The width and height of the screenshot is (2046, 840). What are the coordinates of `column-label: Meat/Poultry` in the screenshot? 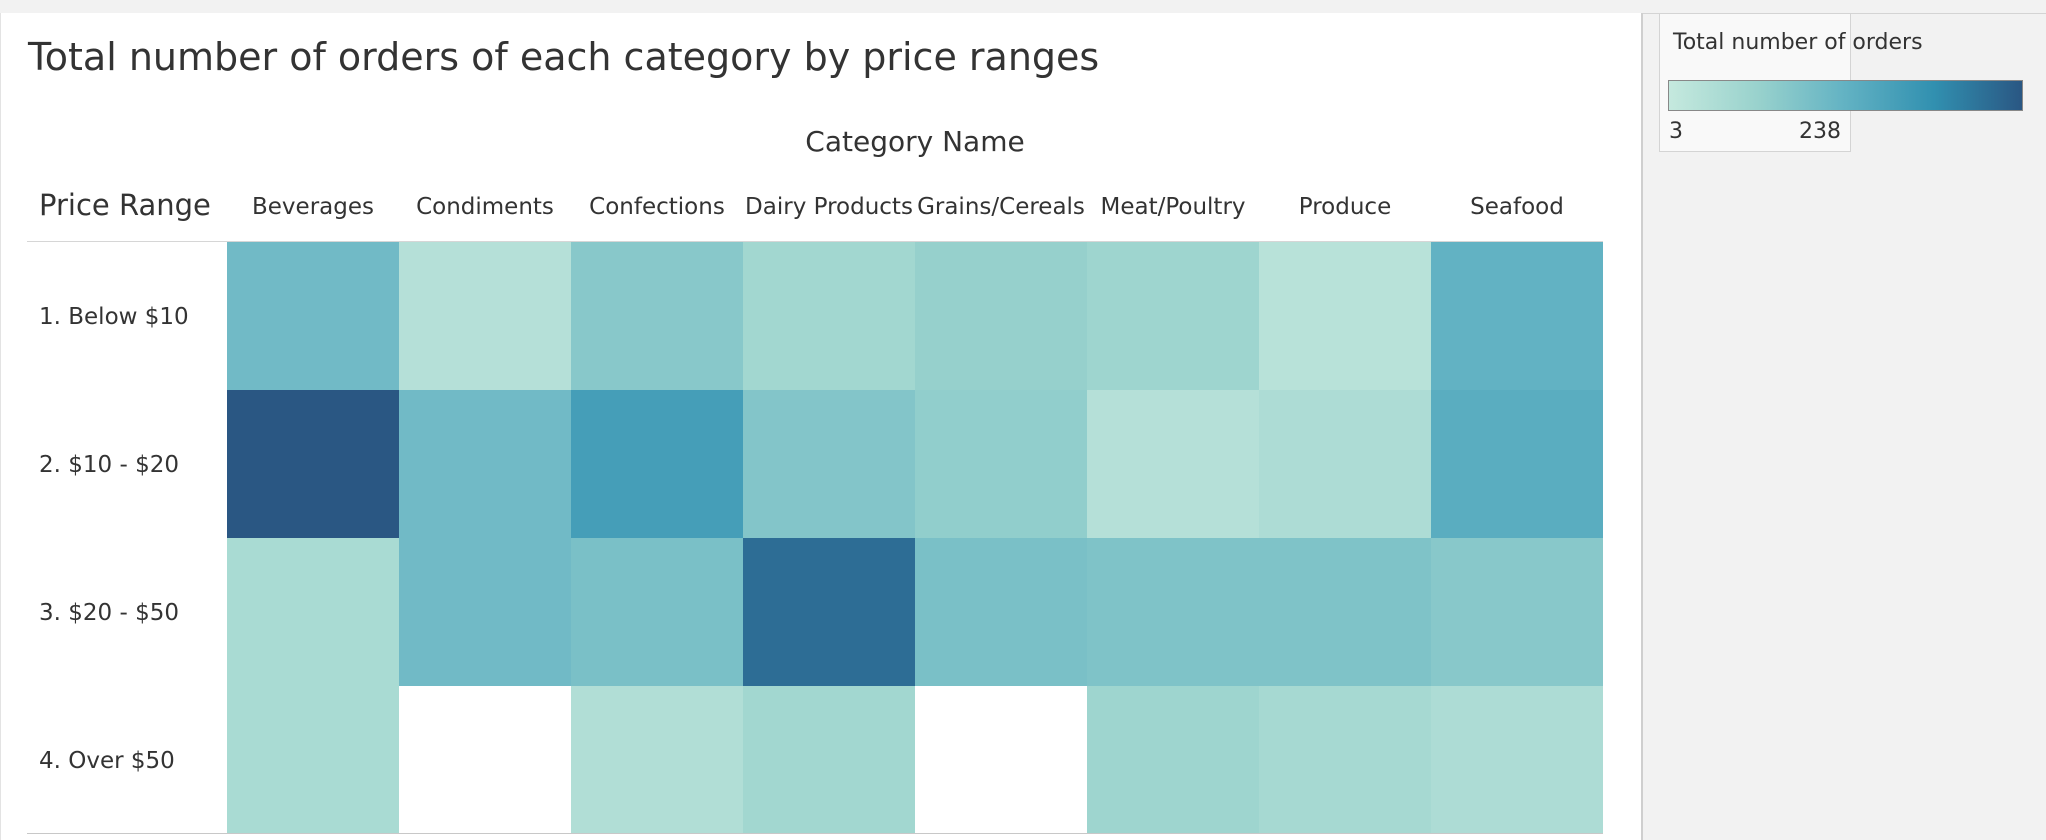 It's located at (1173, 207).